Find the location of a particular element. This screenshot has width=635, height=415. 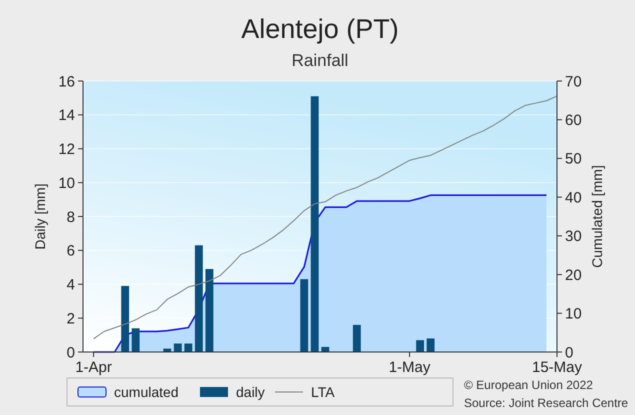

legend-label: daily is located at coordinates (250, 392).